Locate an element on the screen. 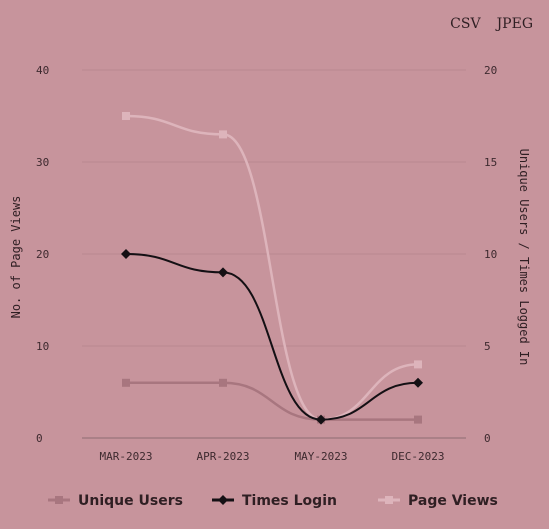 The height and width of the screenshot is (529, 549). legend-label: Unique Users is located at coordinates (130, 501).